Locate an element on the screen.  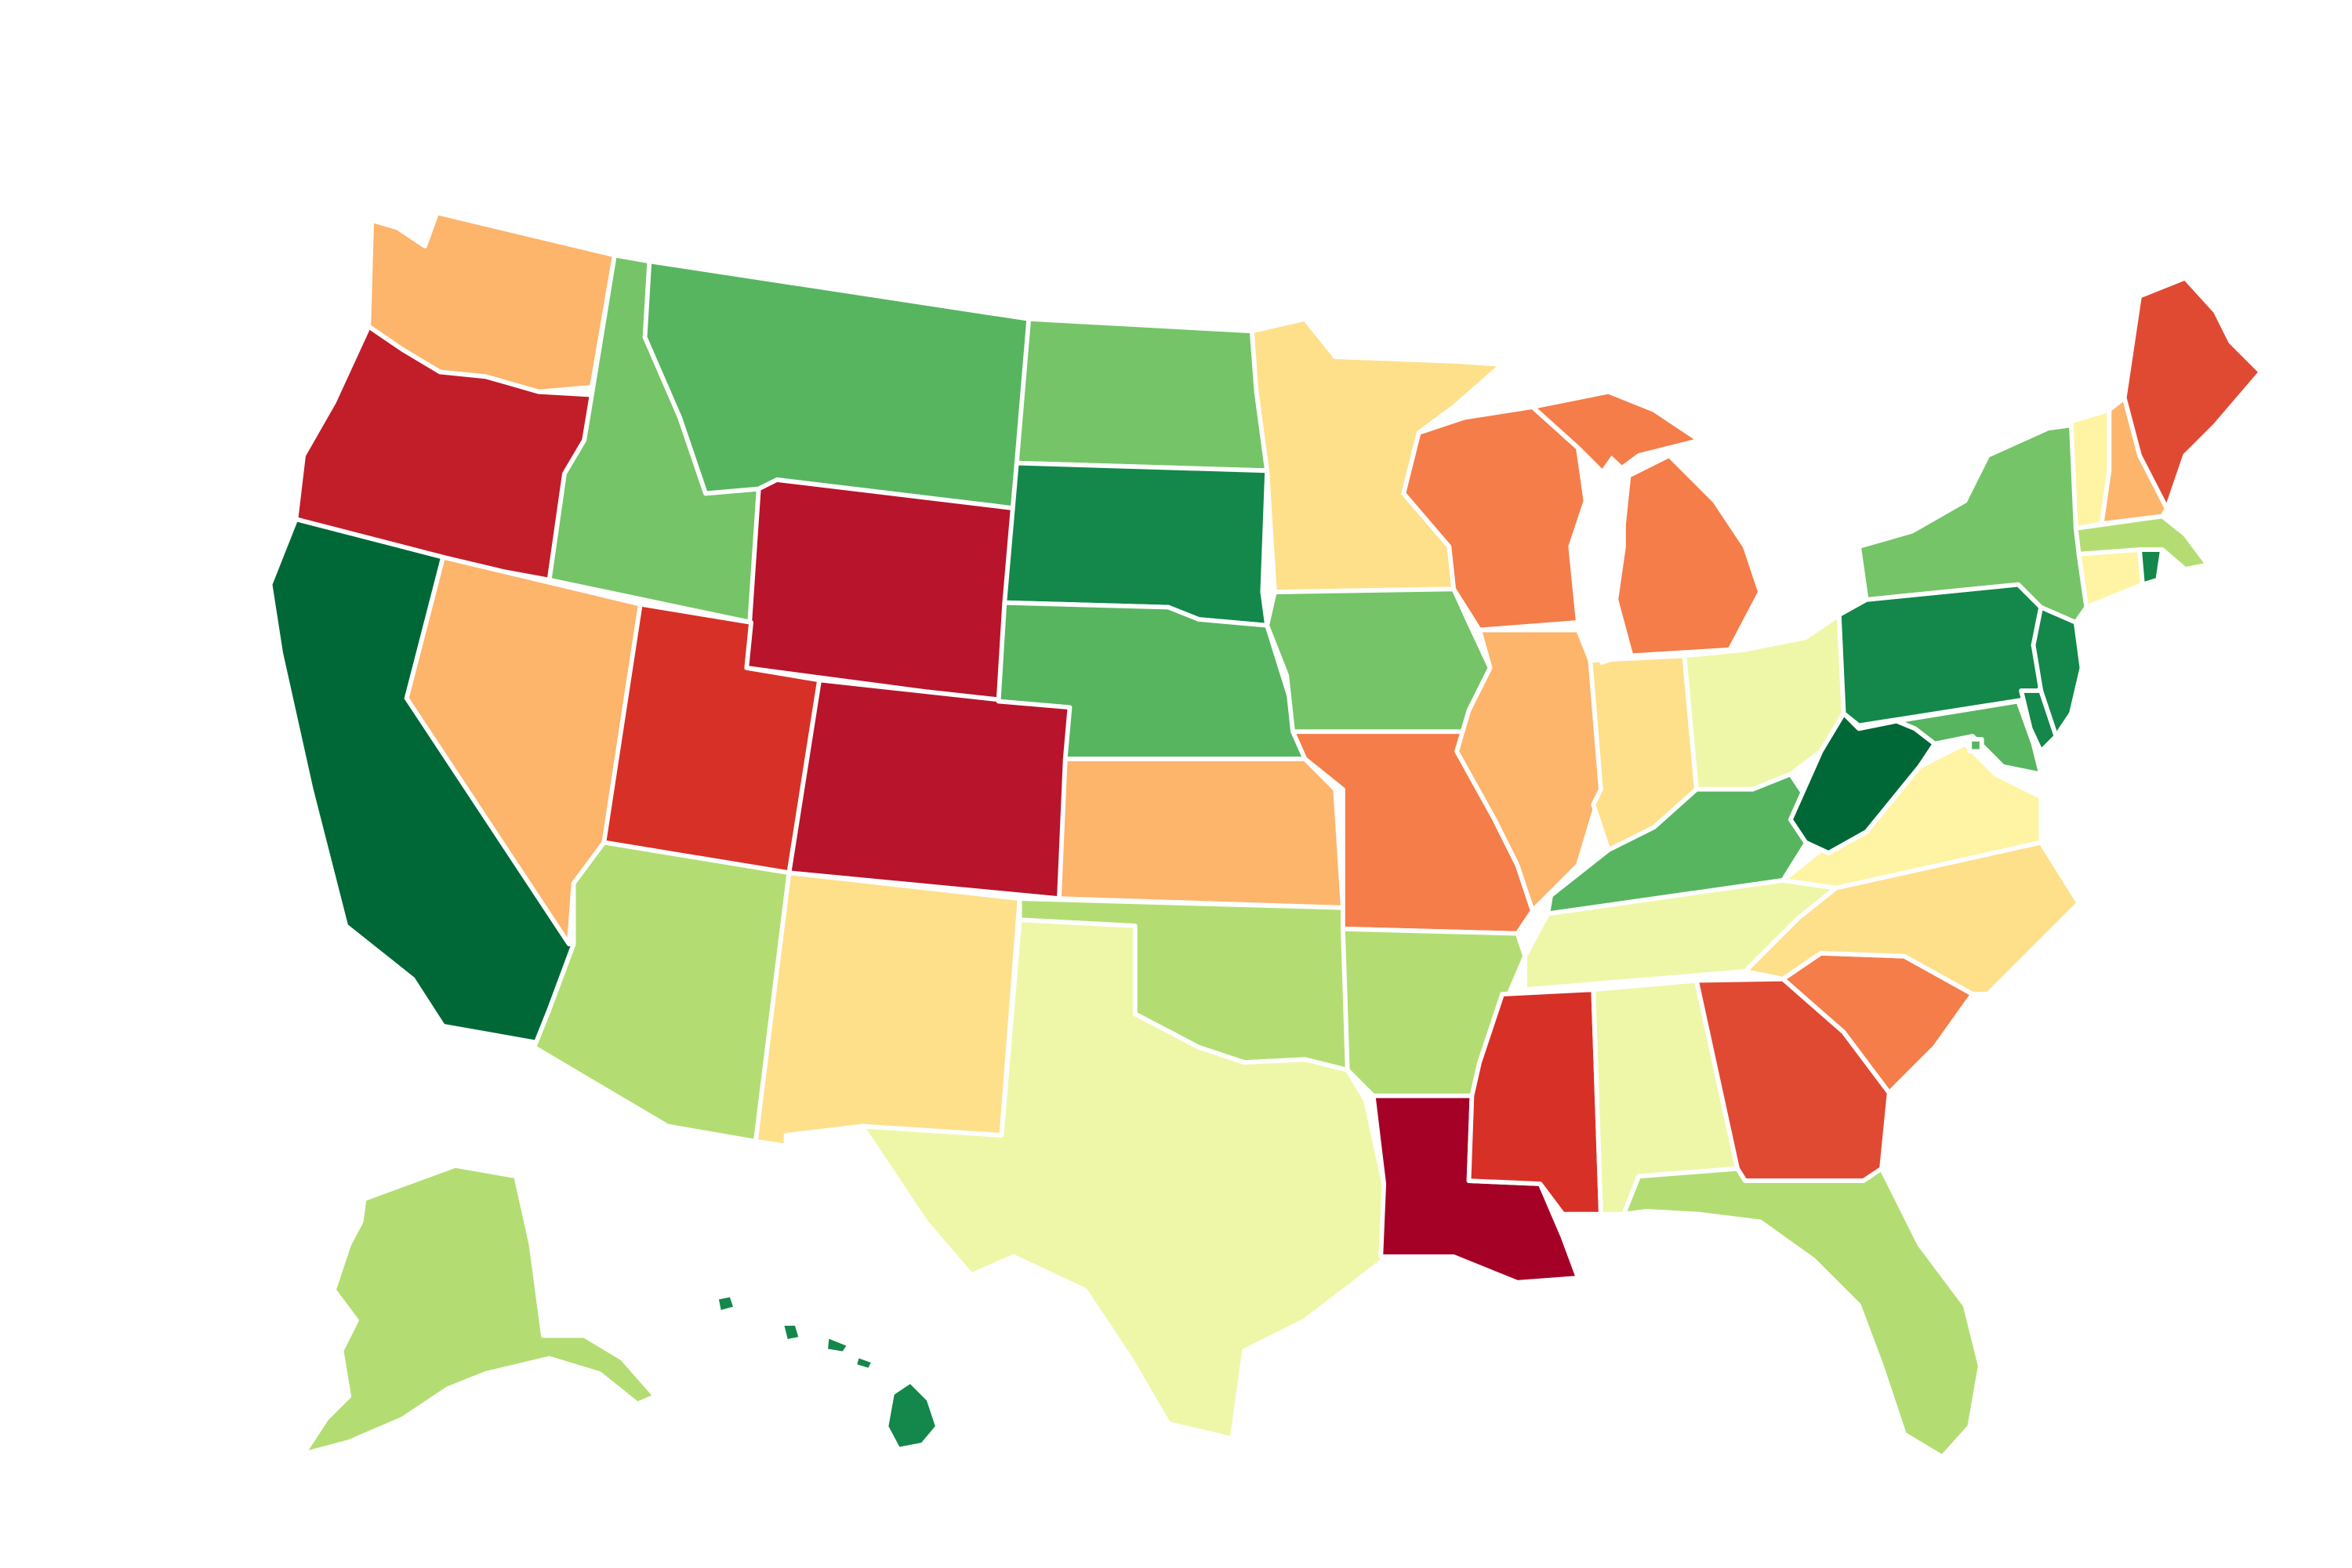
lake-michigan is located at coordinates (1603, 560).